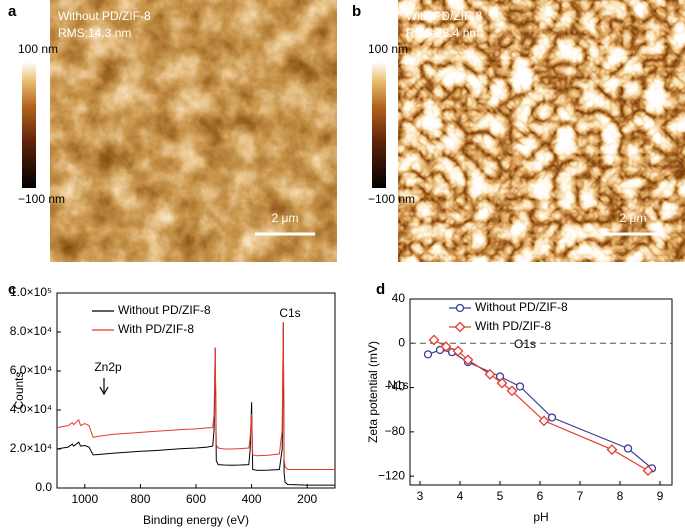 The width and height of the screenshot is (685, 529). What do you see at coordinates (373, 392) in the screenshot?
I see `y-axis-label: Zeta potential (mV)` at bounding box center [373, 392].